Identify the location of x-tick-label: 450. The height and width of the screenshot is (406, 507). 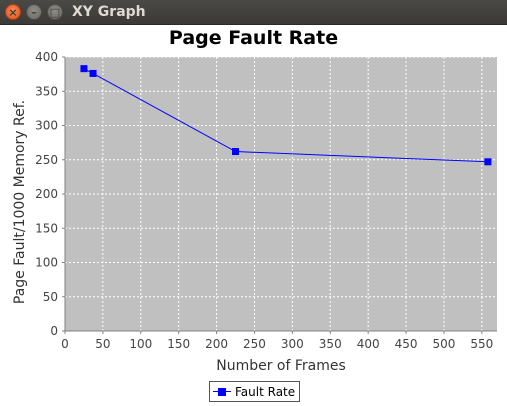
(406, 344).